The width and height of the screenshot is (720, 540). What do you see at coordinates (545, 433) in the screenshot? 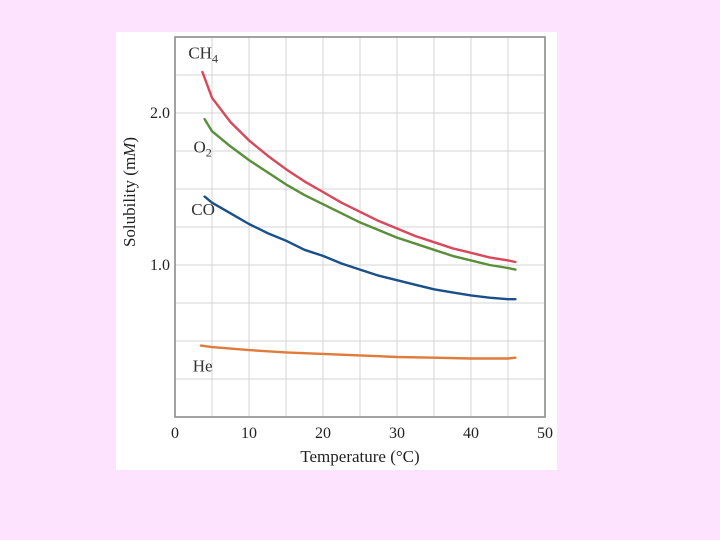
I see `x-tick-label: 50` at bounding box center [545, 433].